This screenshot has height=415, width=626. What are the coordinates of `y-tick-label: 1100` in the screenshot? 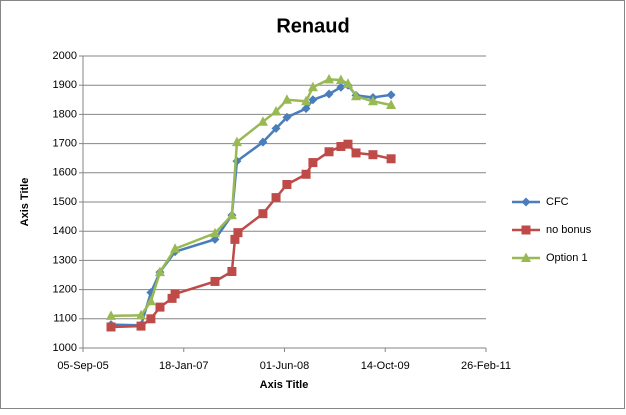 It's located at (65, 319).